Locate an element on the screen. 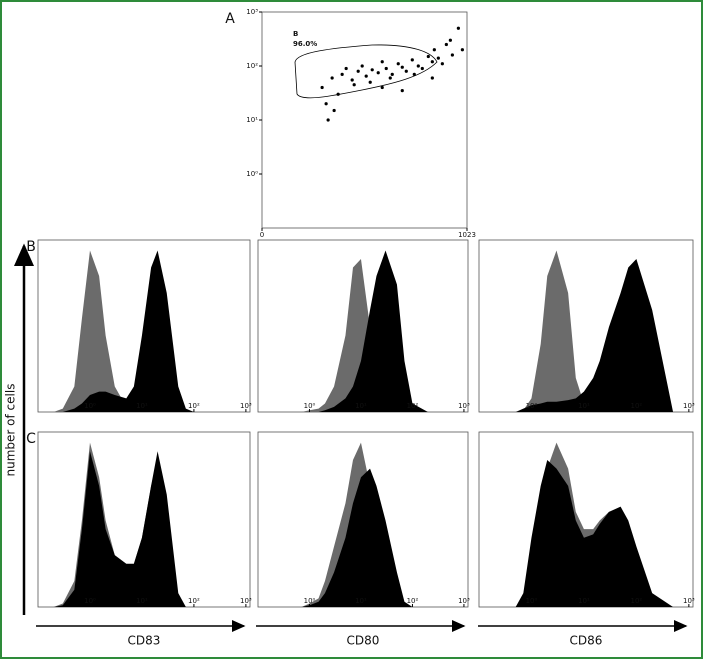 The image size is (703, 659). y-tick-label: 10³ is located at coordinates (252, 12).